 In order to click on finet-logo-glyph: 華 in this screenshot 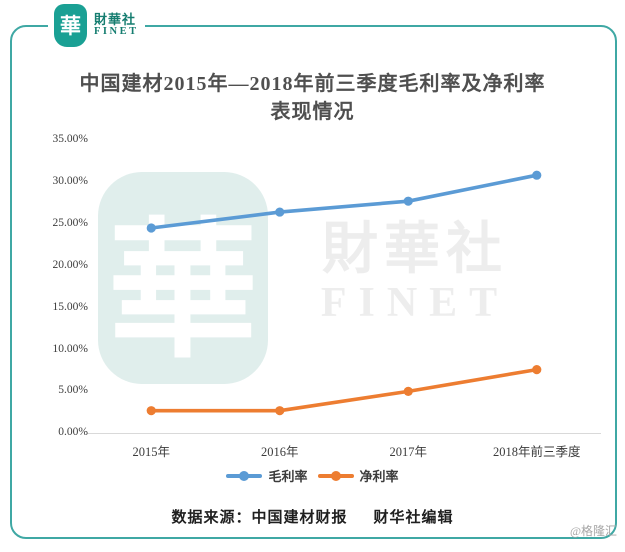, I will do `click(70, 26)`.